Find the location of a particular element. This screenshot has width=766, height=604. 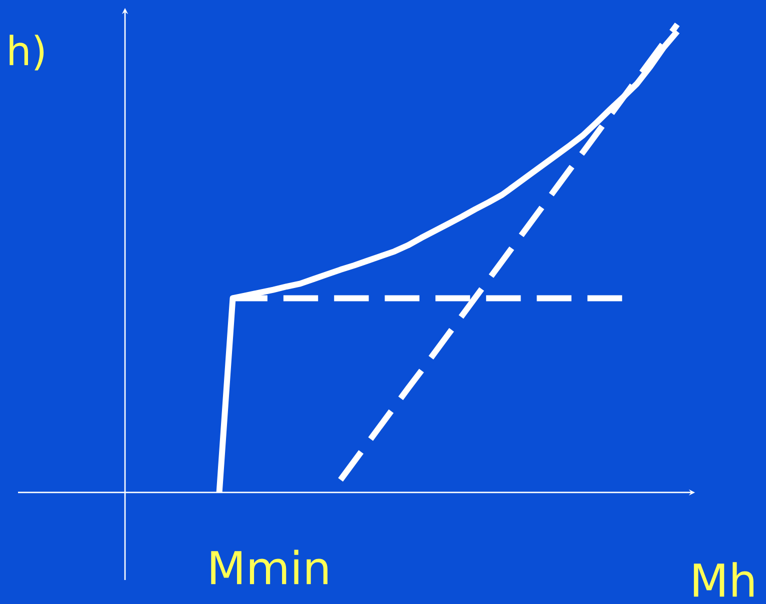

x-axis-title: Mh is located at coordinates (724, 579).